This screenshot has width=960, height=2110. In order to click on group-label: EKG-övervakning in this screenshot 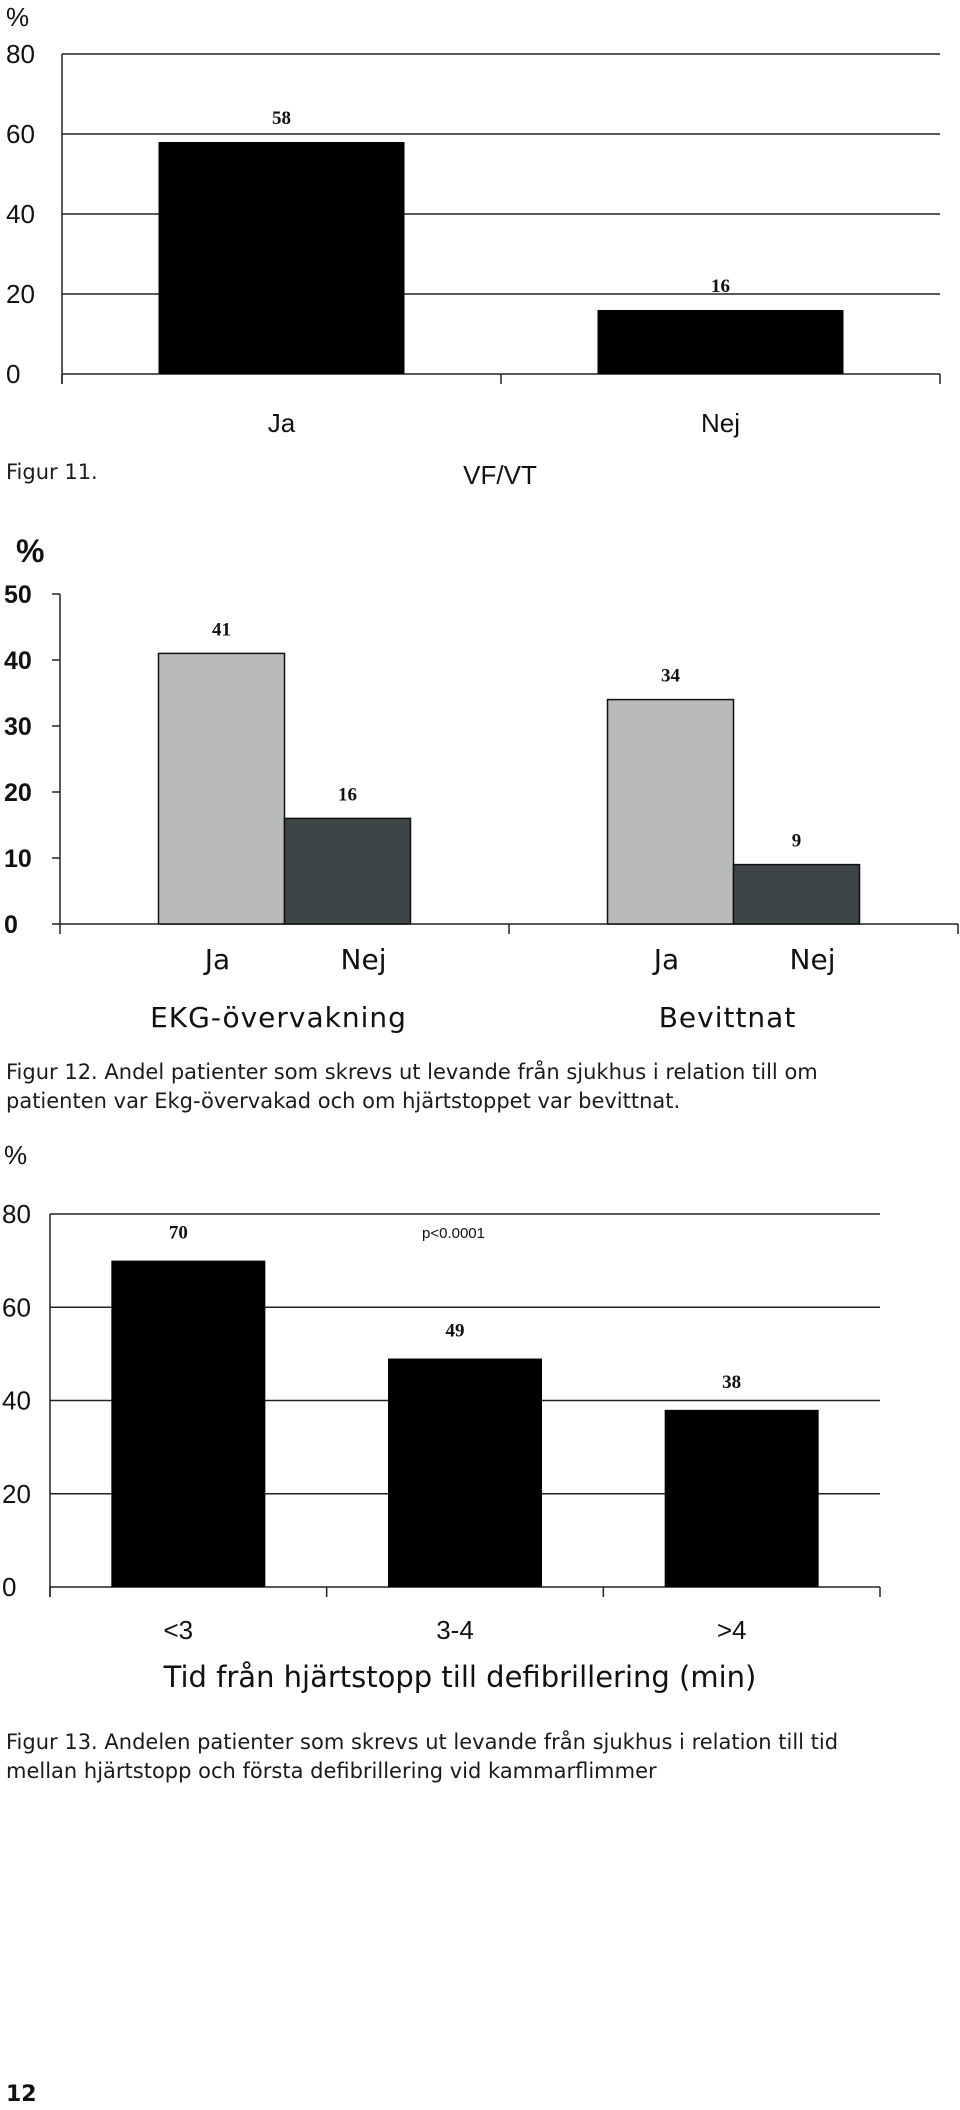, I will do `click(278, 1017)`.